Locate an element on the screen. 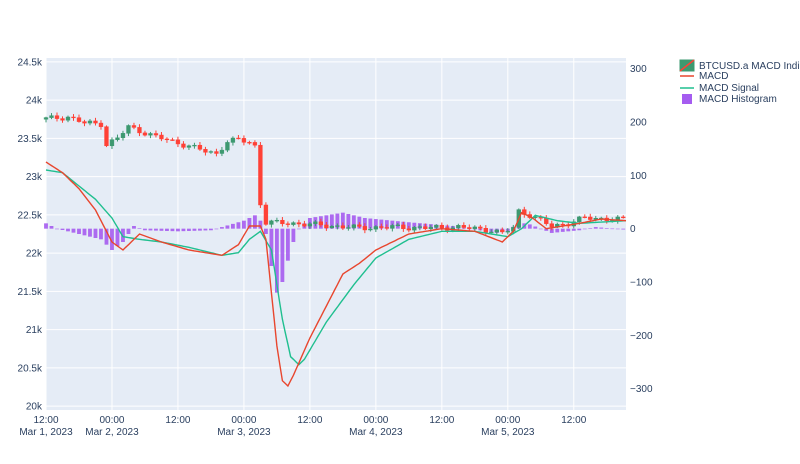 Image resolution: width=800 pixels, height=464 pixels. x-tick-date-label: Mar 4, 2023 is located at coordinates (376, 432).